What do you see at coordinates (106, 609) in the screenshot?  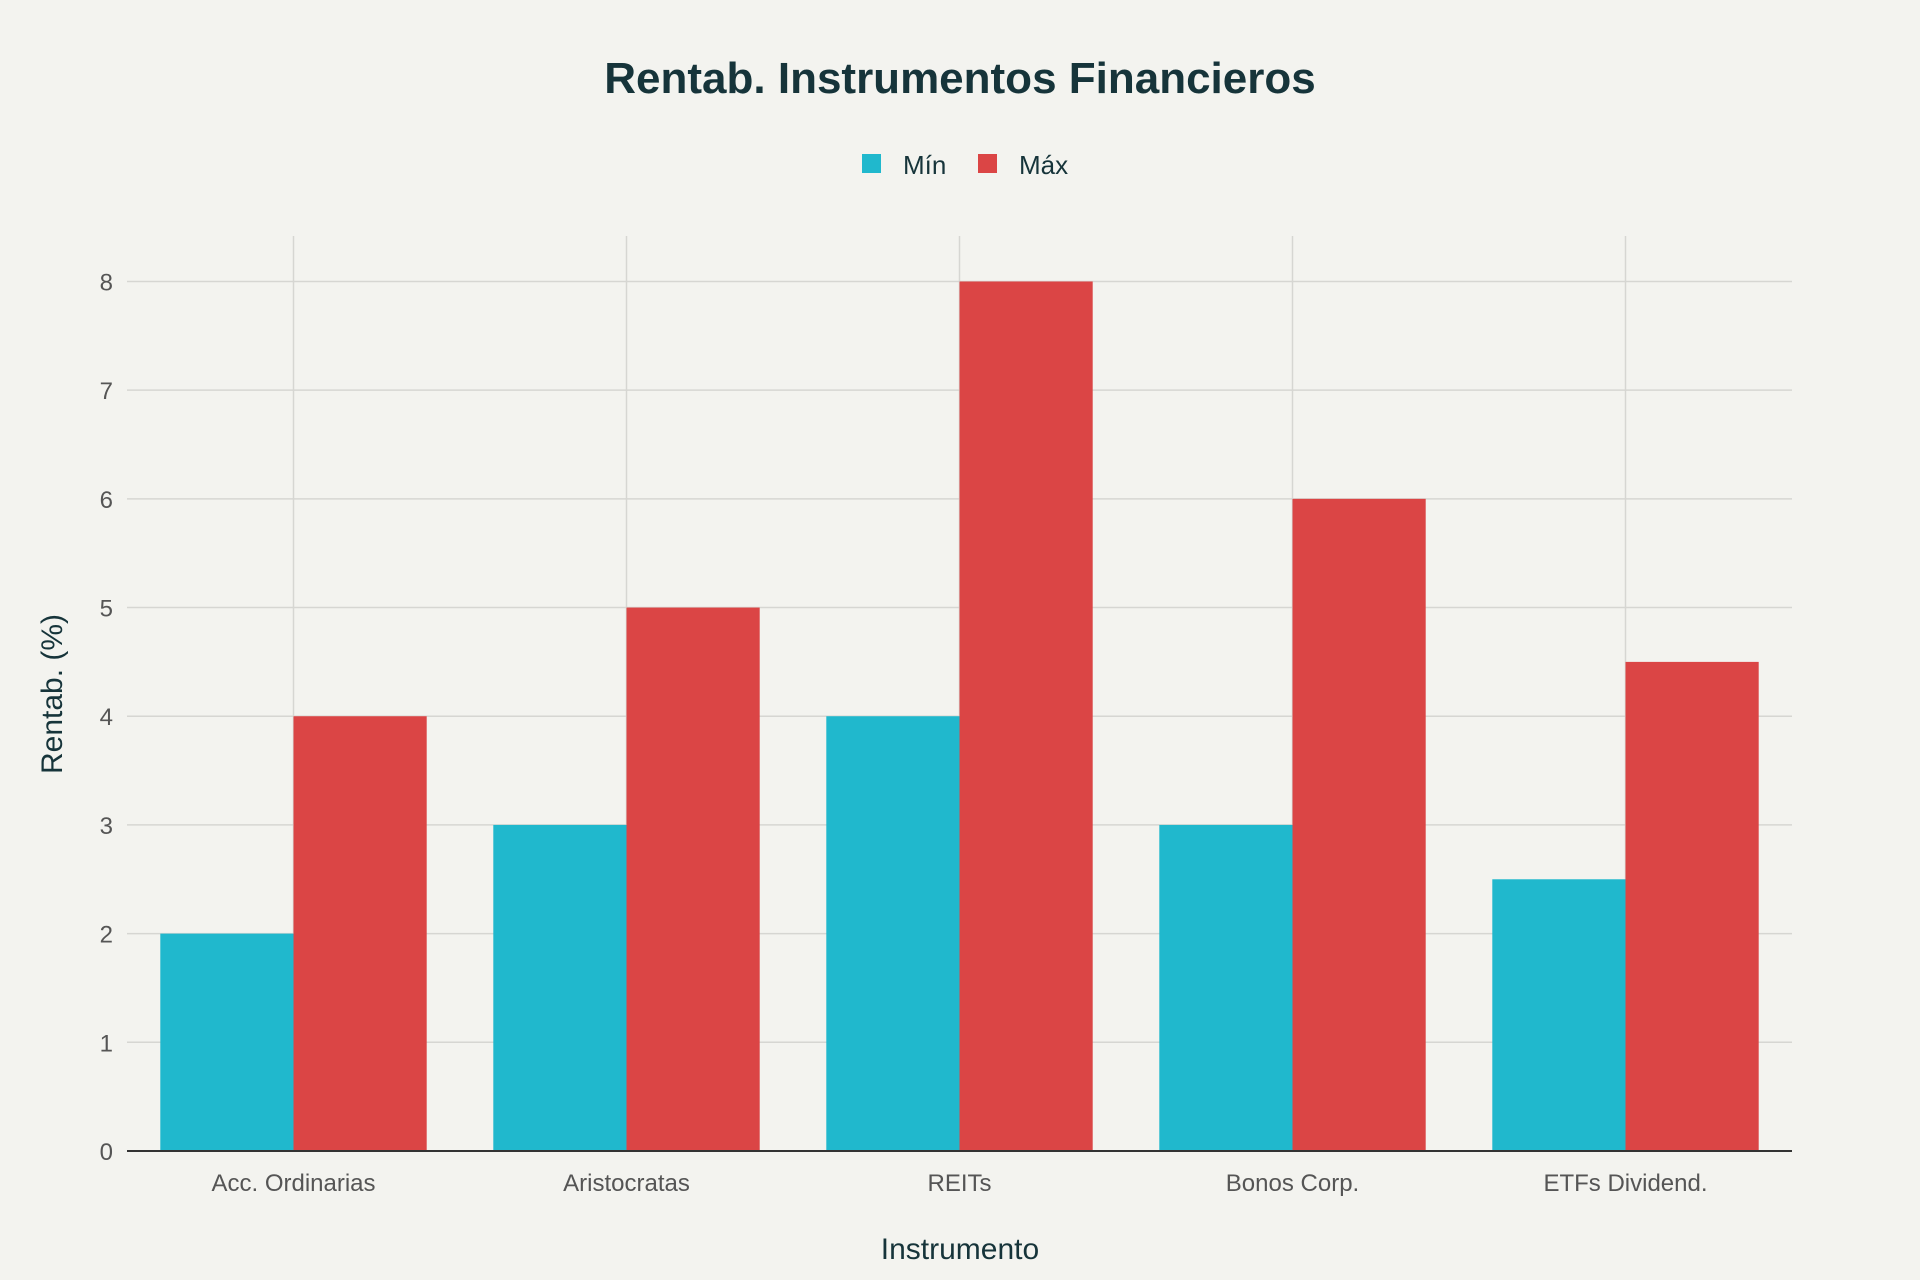 I see `y-tick-label: 5` at bounding box center [106, 609].